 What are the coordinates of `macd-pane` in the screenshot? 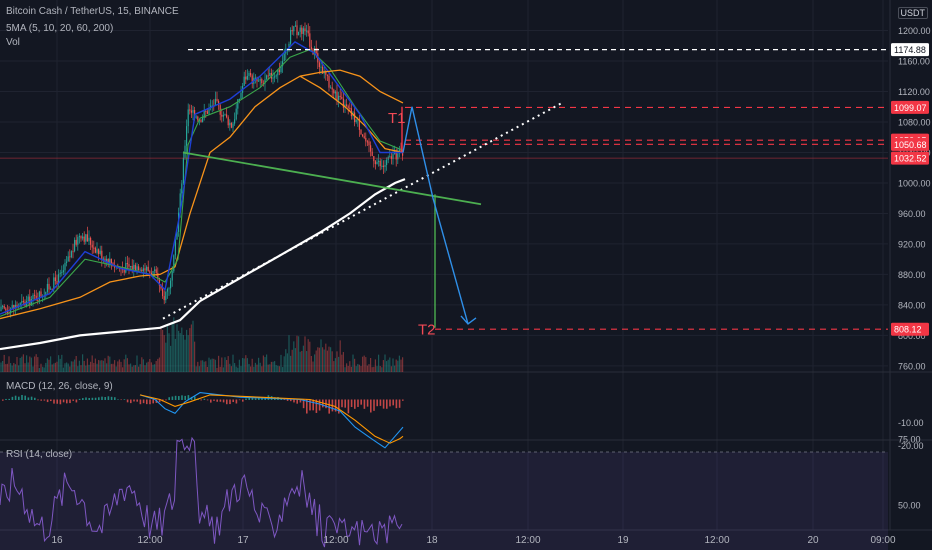 It's located at (203, 420).